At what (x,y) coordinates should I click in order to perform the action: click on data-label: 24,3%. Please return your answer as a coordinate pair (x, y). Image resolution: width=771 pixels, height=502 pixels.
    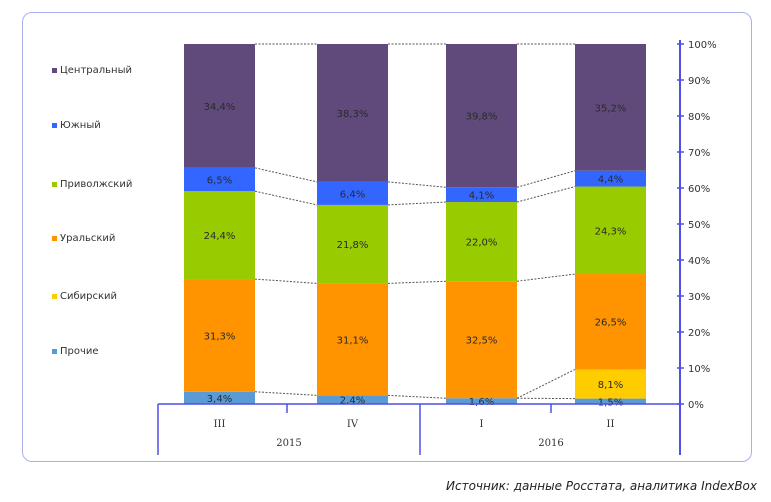
    Looking at the image, I should click on (611, 231).